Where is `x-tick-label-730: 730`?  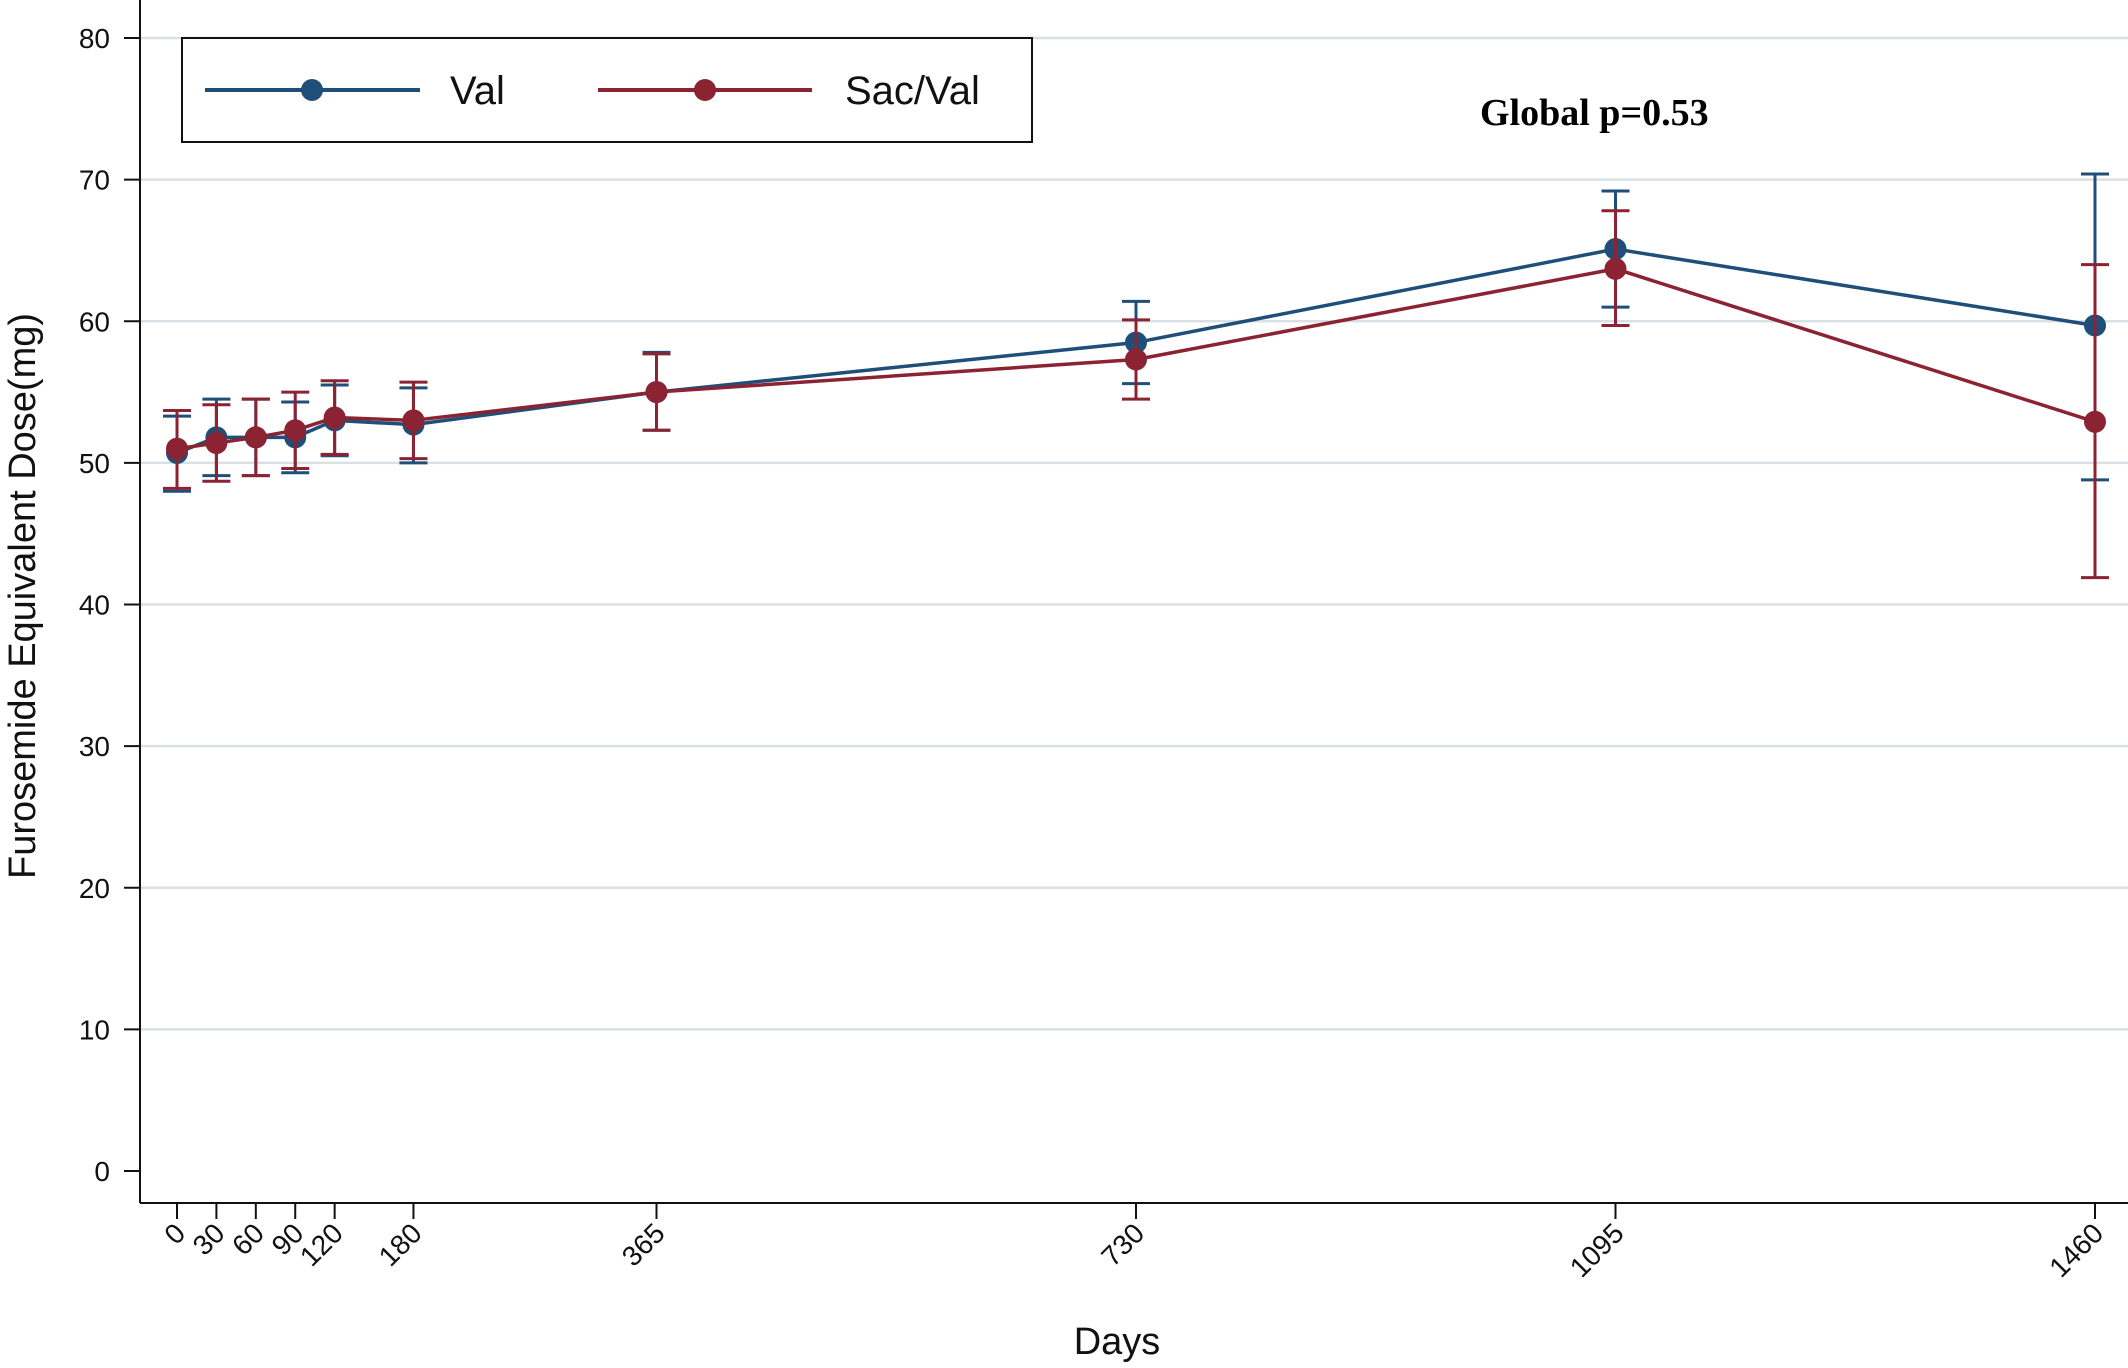
x-tick-label-730: 730 is located at coordinates (1122, 1244).